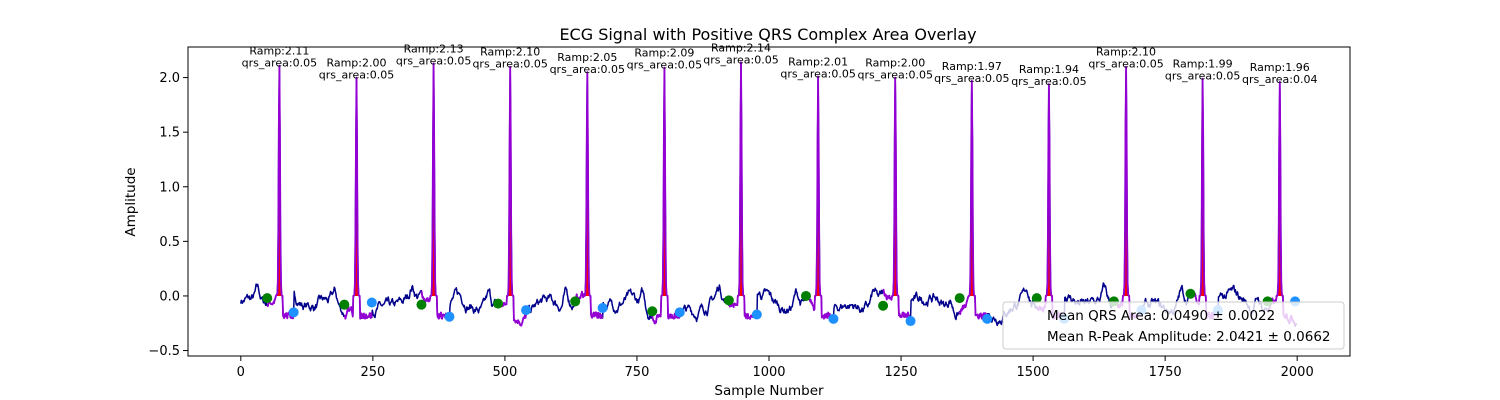  What do you see at coordinates (895, 63) in the screenshot?
I see `r-amp-annotation-9: Ramp:2.00` at bounding box center [895, 63].